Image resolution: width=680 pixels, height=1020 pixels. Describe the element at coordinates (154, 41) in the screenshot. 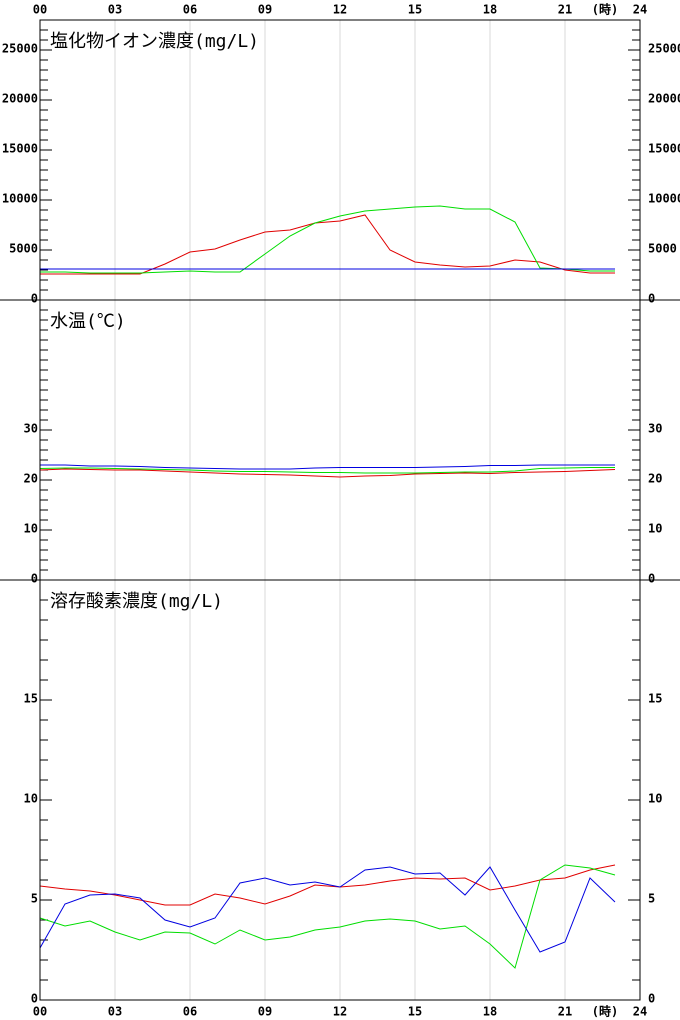

I see `panel-title: 塩化物イオン濃度(mg/L)` at that location.